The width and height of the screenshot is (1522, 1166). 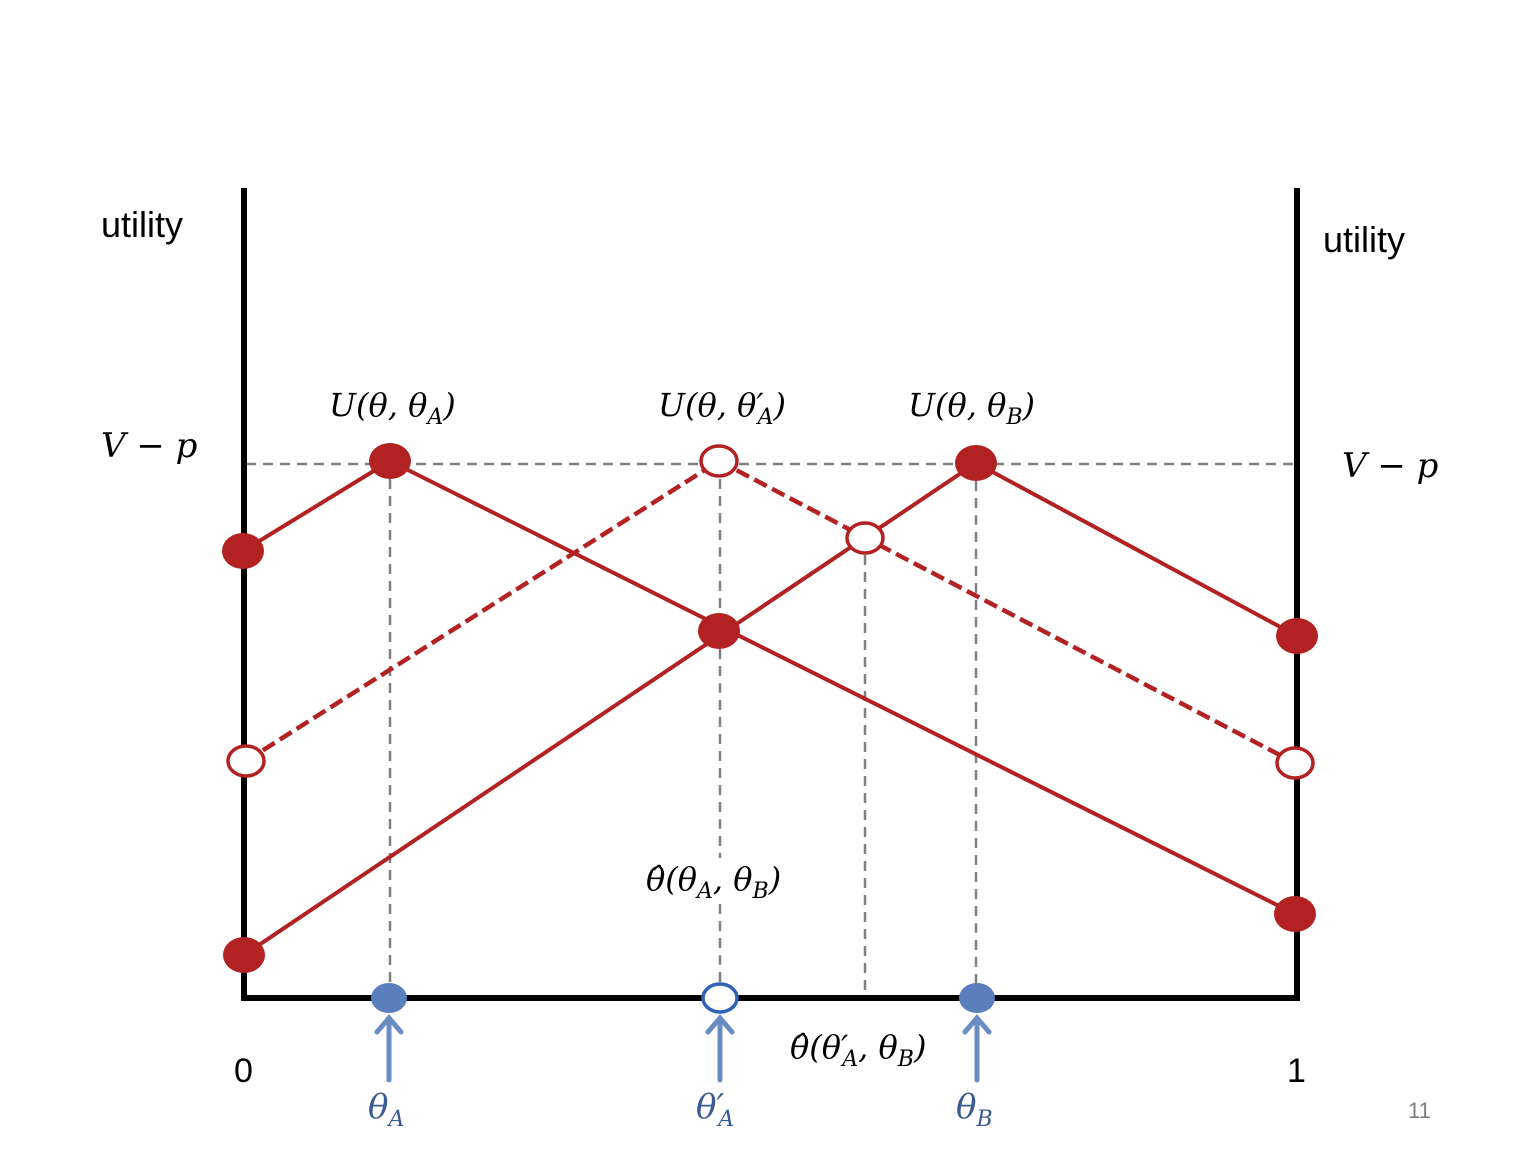 I want to click on arrow-theta-b, so click(x=977, y=1048).